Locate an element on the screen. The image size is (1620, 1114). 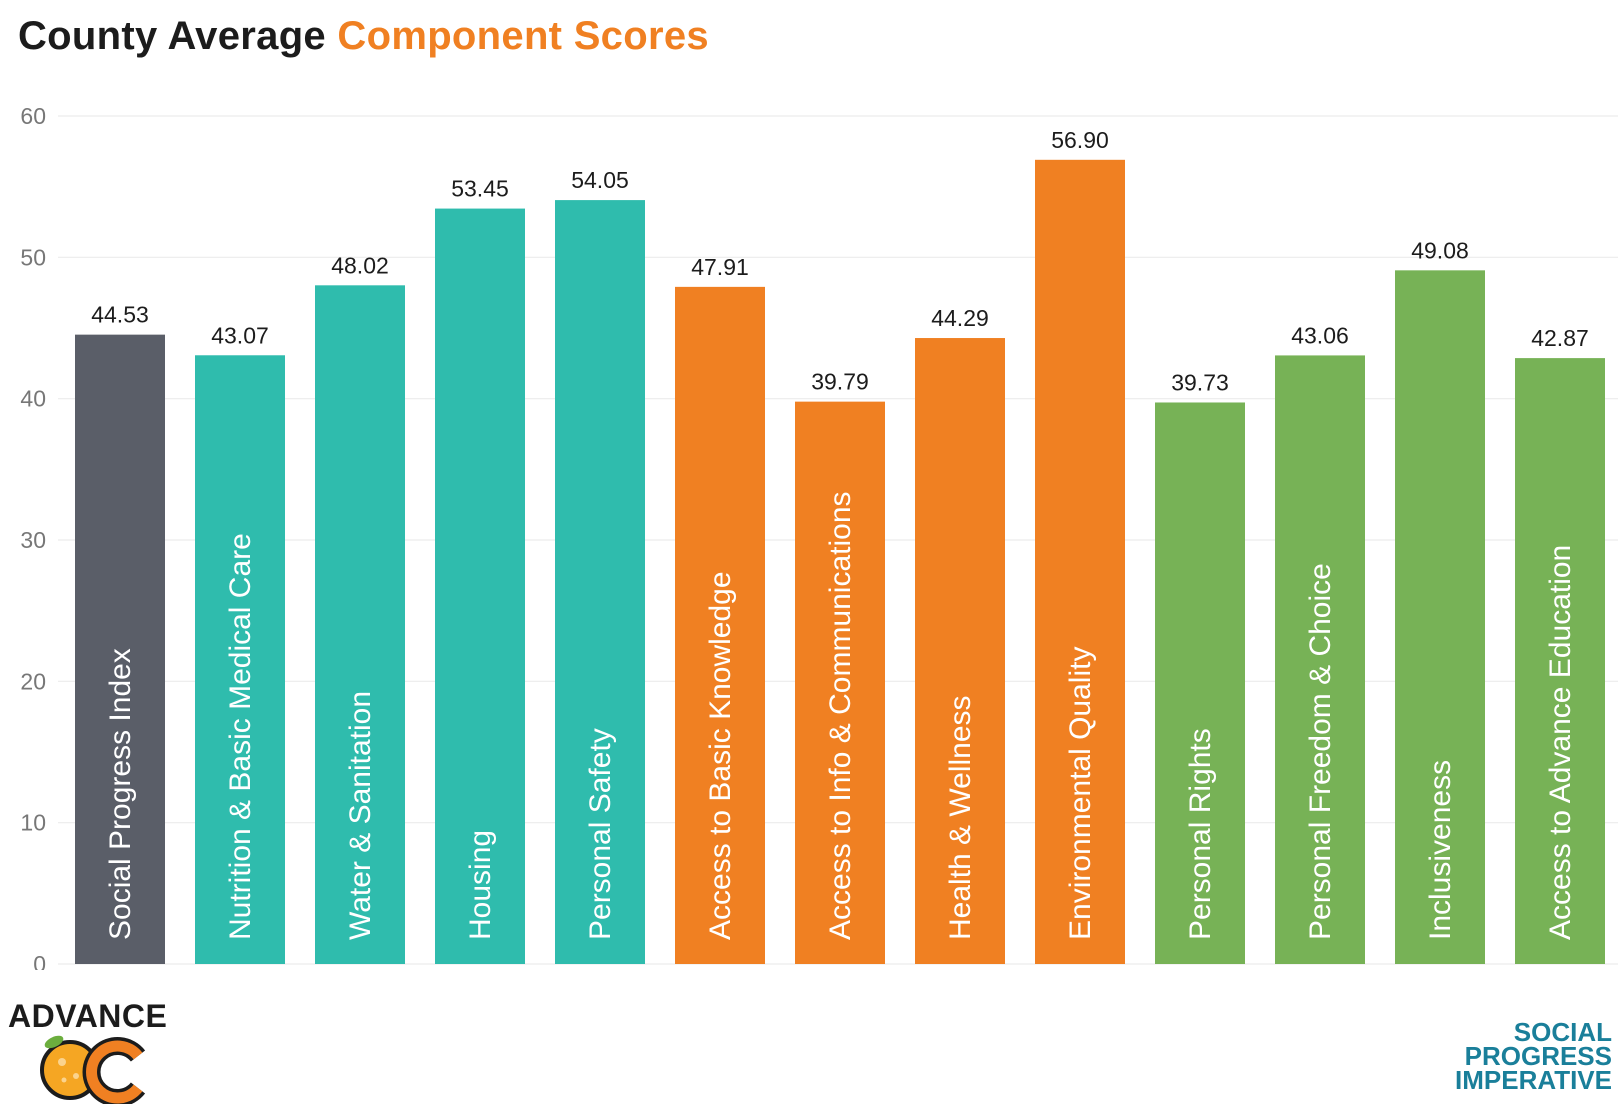
data-label: 56.90 is located at coordinates (1080, 140).